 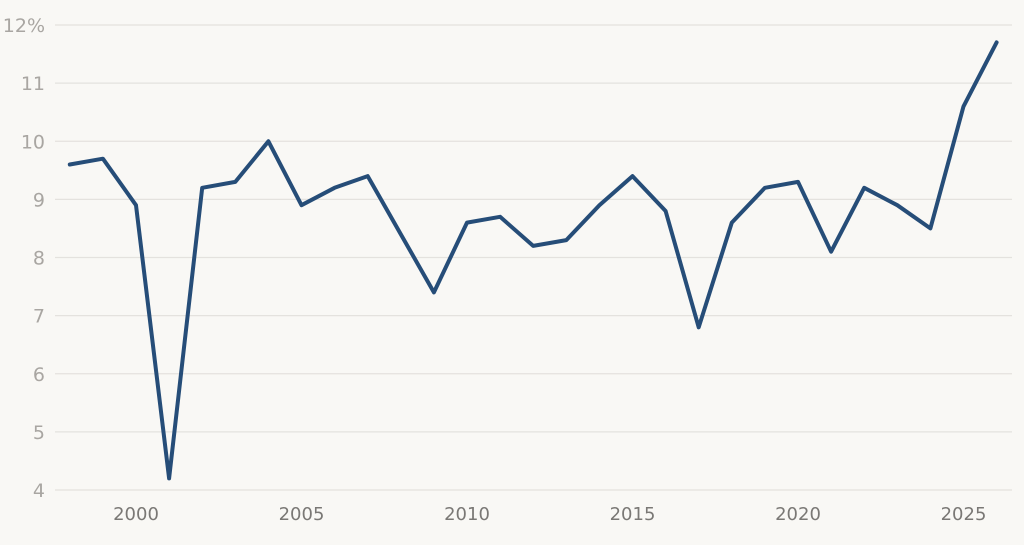 I want to click on y-tick-label: 10, so click(x=33, y=142).